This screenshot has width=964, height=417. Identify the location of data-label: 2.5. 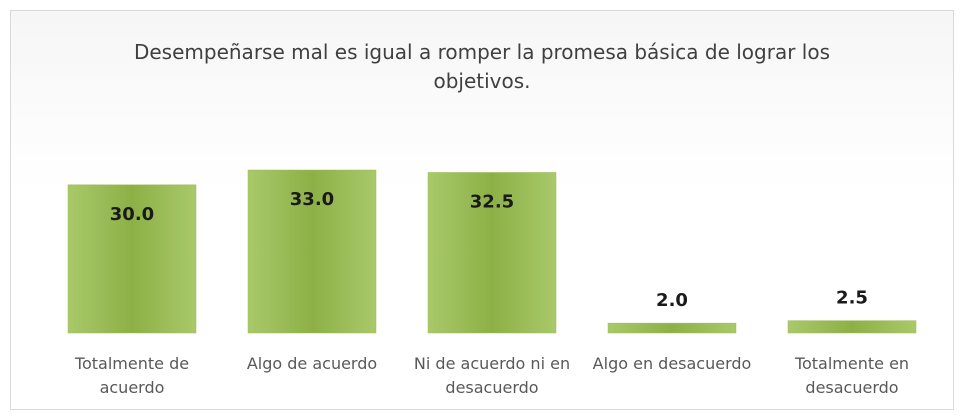
(852, 298).